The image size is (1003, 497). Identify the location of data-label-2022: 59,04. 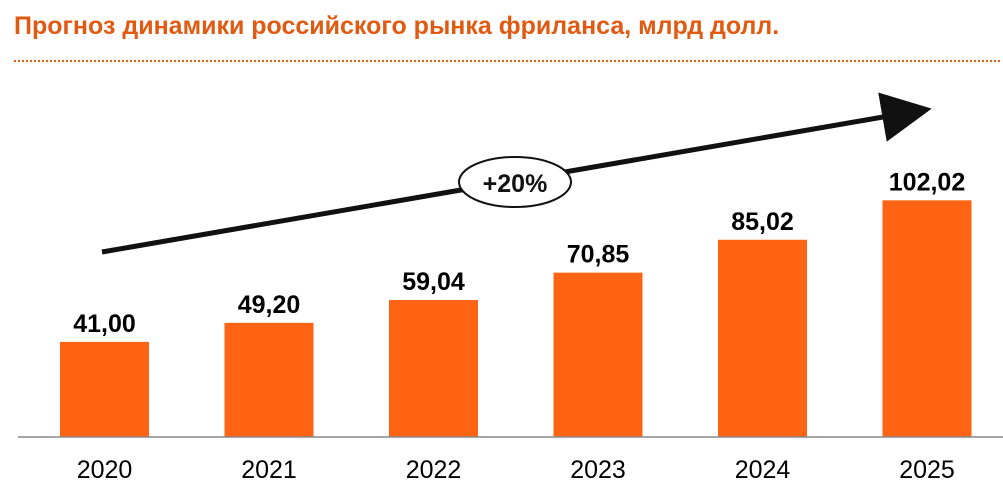
(433, 282).